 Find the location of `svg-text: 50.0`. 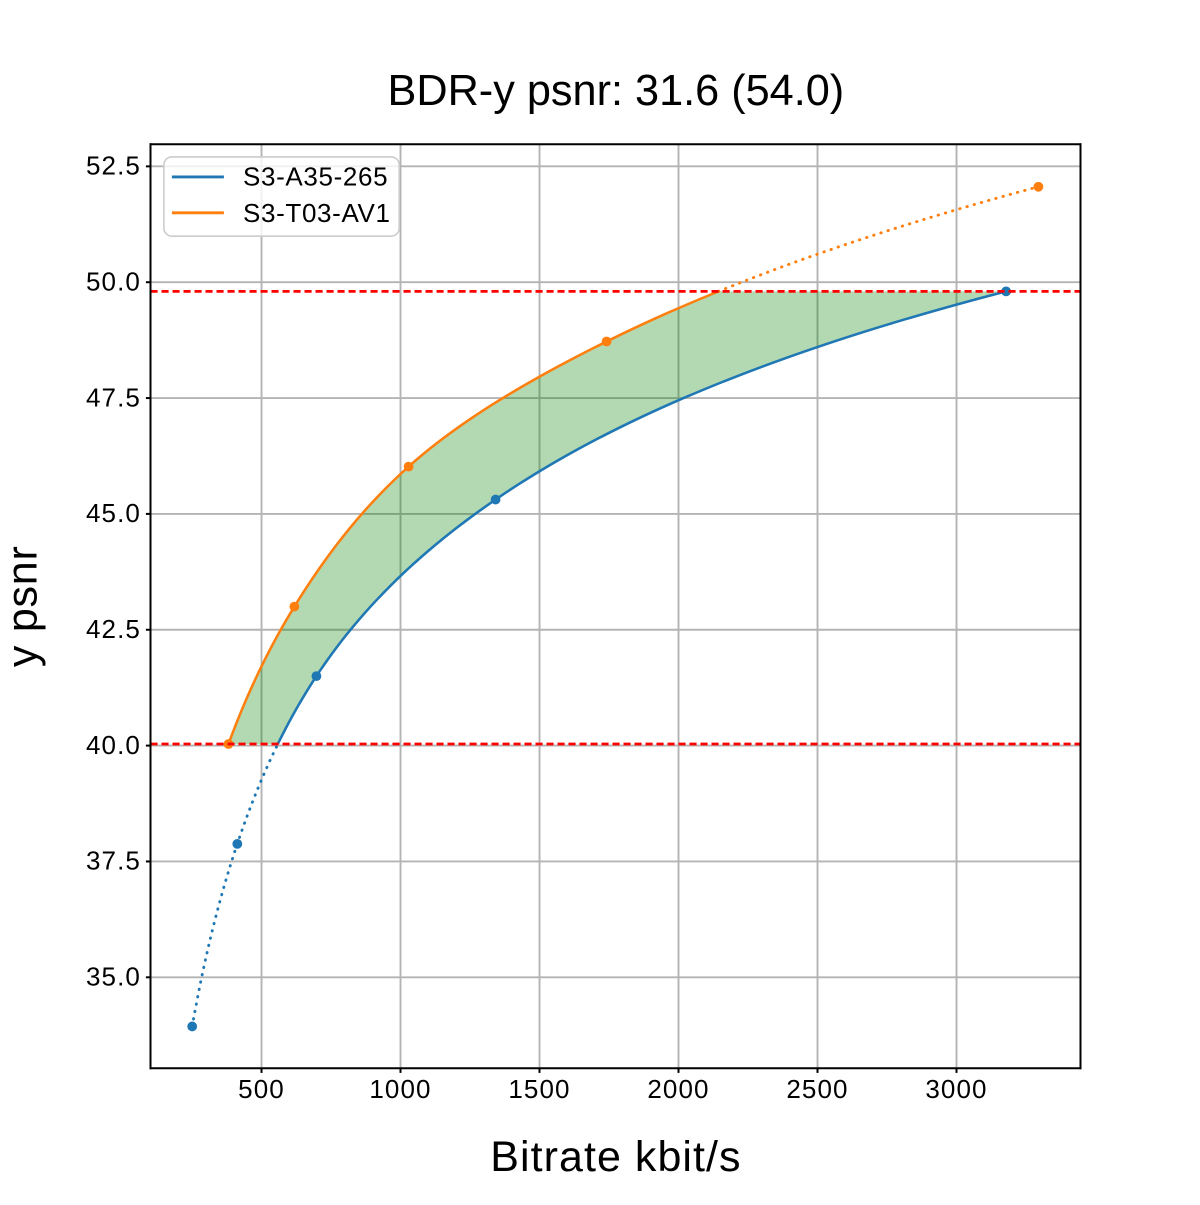

svg-text: 50.0 is located at coordinates (113, 281).